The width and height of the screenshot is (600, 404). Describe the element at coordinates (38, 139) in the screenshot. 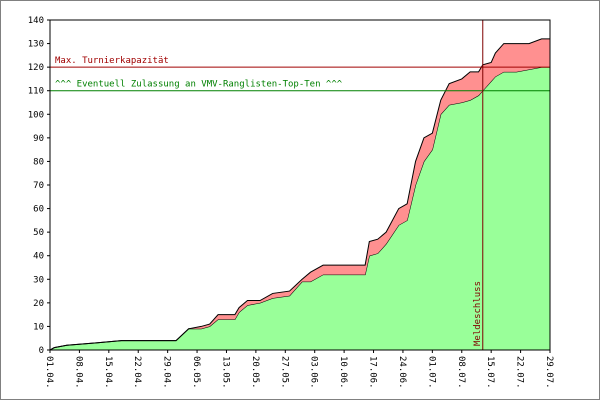

I see `y-tick-label: 90` at that location.